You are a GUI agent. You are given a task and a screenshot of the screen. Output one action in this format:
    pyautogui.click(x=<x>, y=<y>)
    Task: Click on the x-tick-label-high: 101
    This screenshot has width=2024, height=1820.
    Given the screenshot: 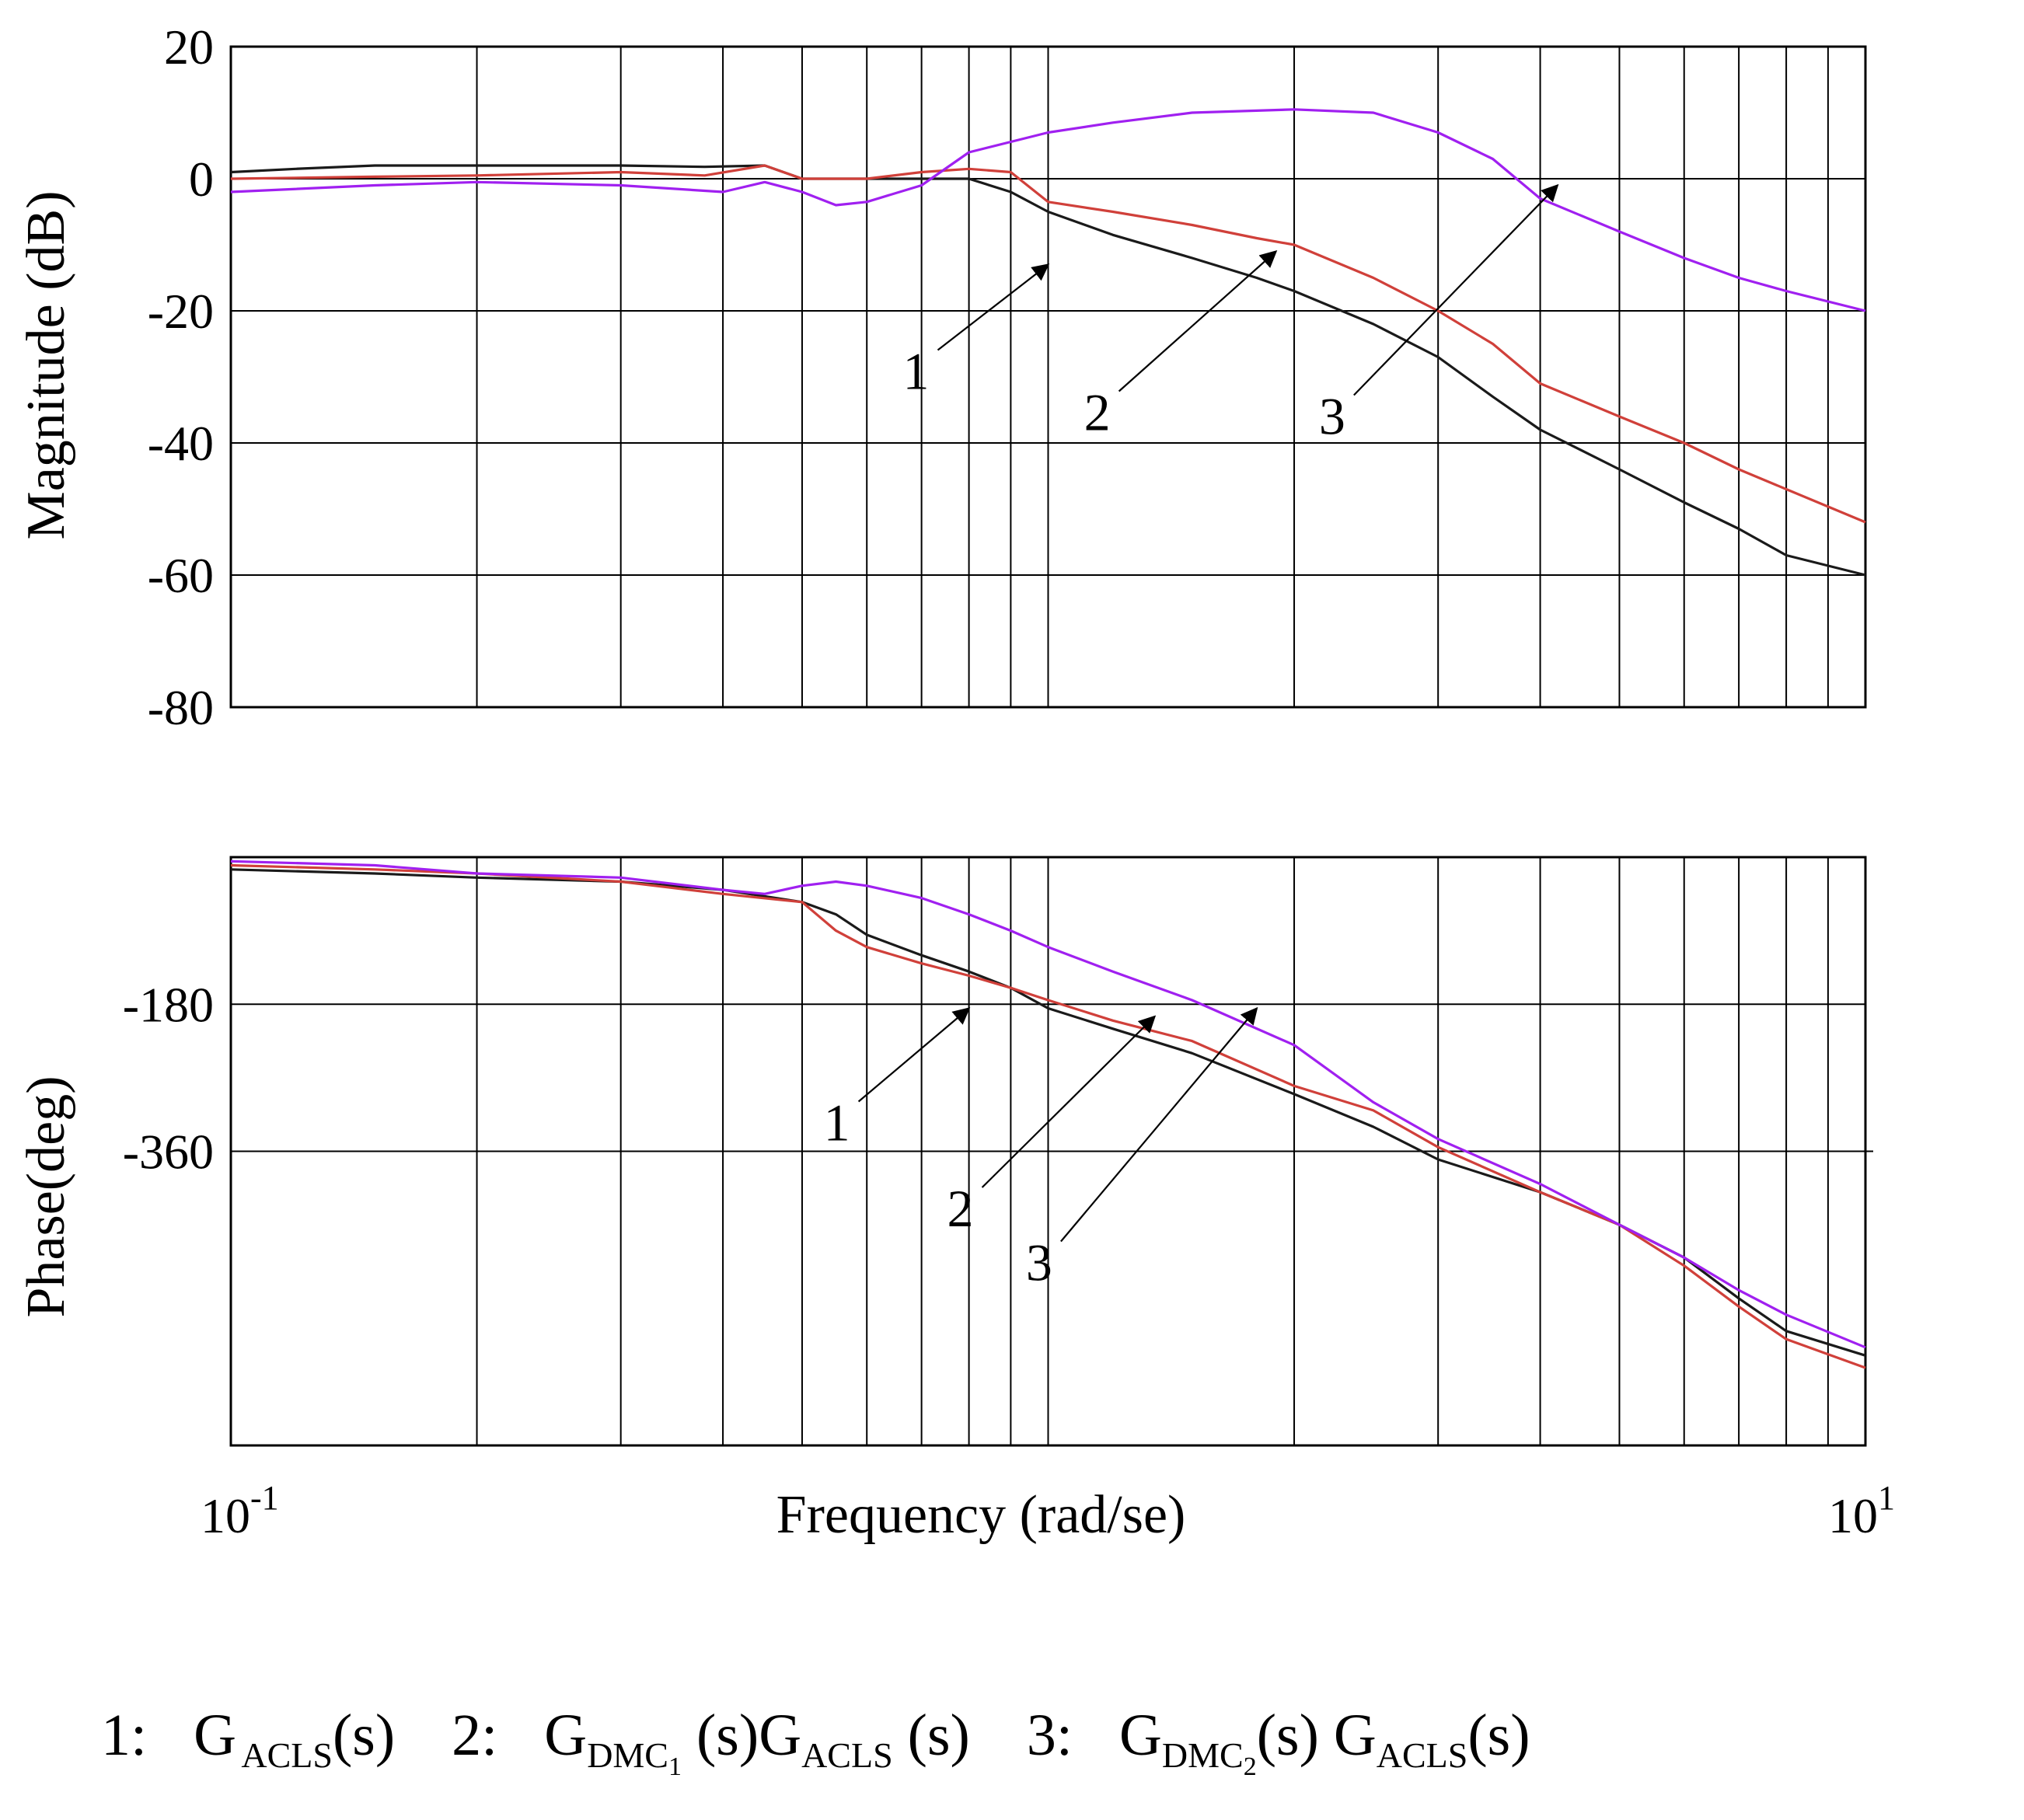 What is the action you would take?
    pyautogui.click(x=1861, y=1511)
    